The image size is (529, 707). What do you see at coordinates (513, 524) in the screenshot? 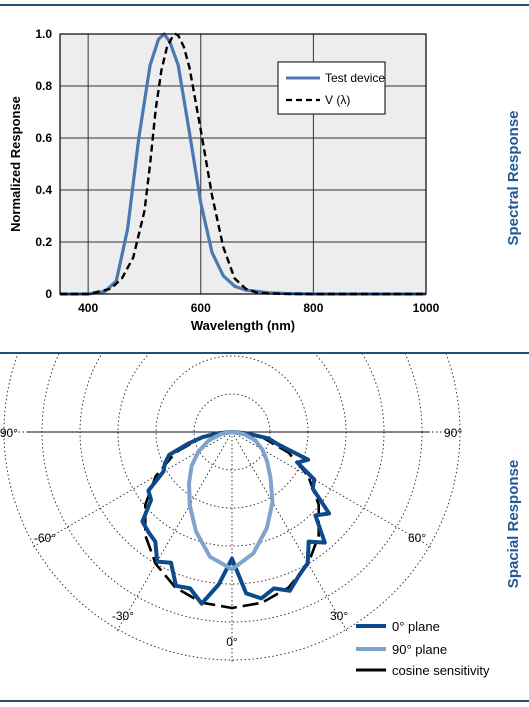
I see `spacial-section-title: Spacial Response` at bounding box center [513, 524].